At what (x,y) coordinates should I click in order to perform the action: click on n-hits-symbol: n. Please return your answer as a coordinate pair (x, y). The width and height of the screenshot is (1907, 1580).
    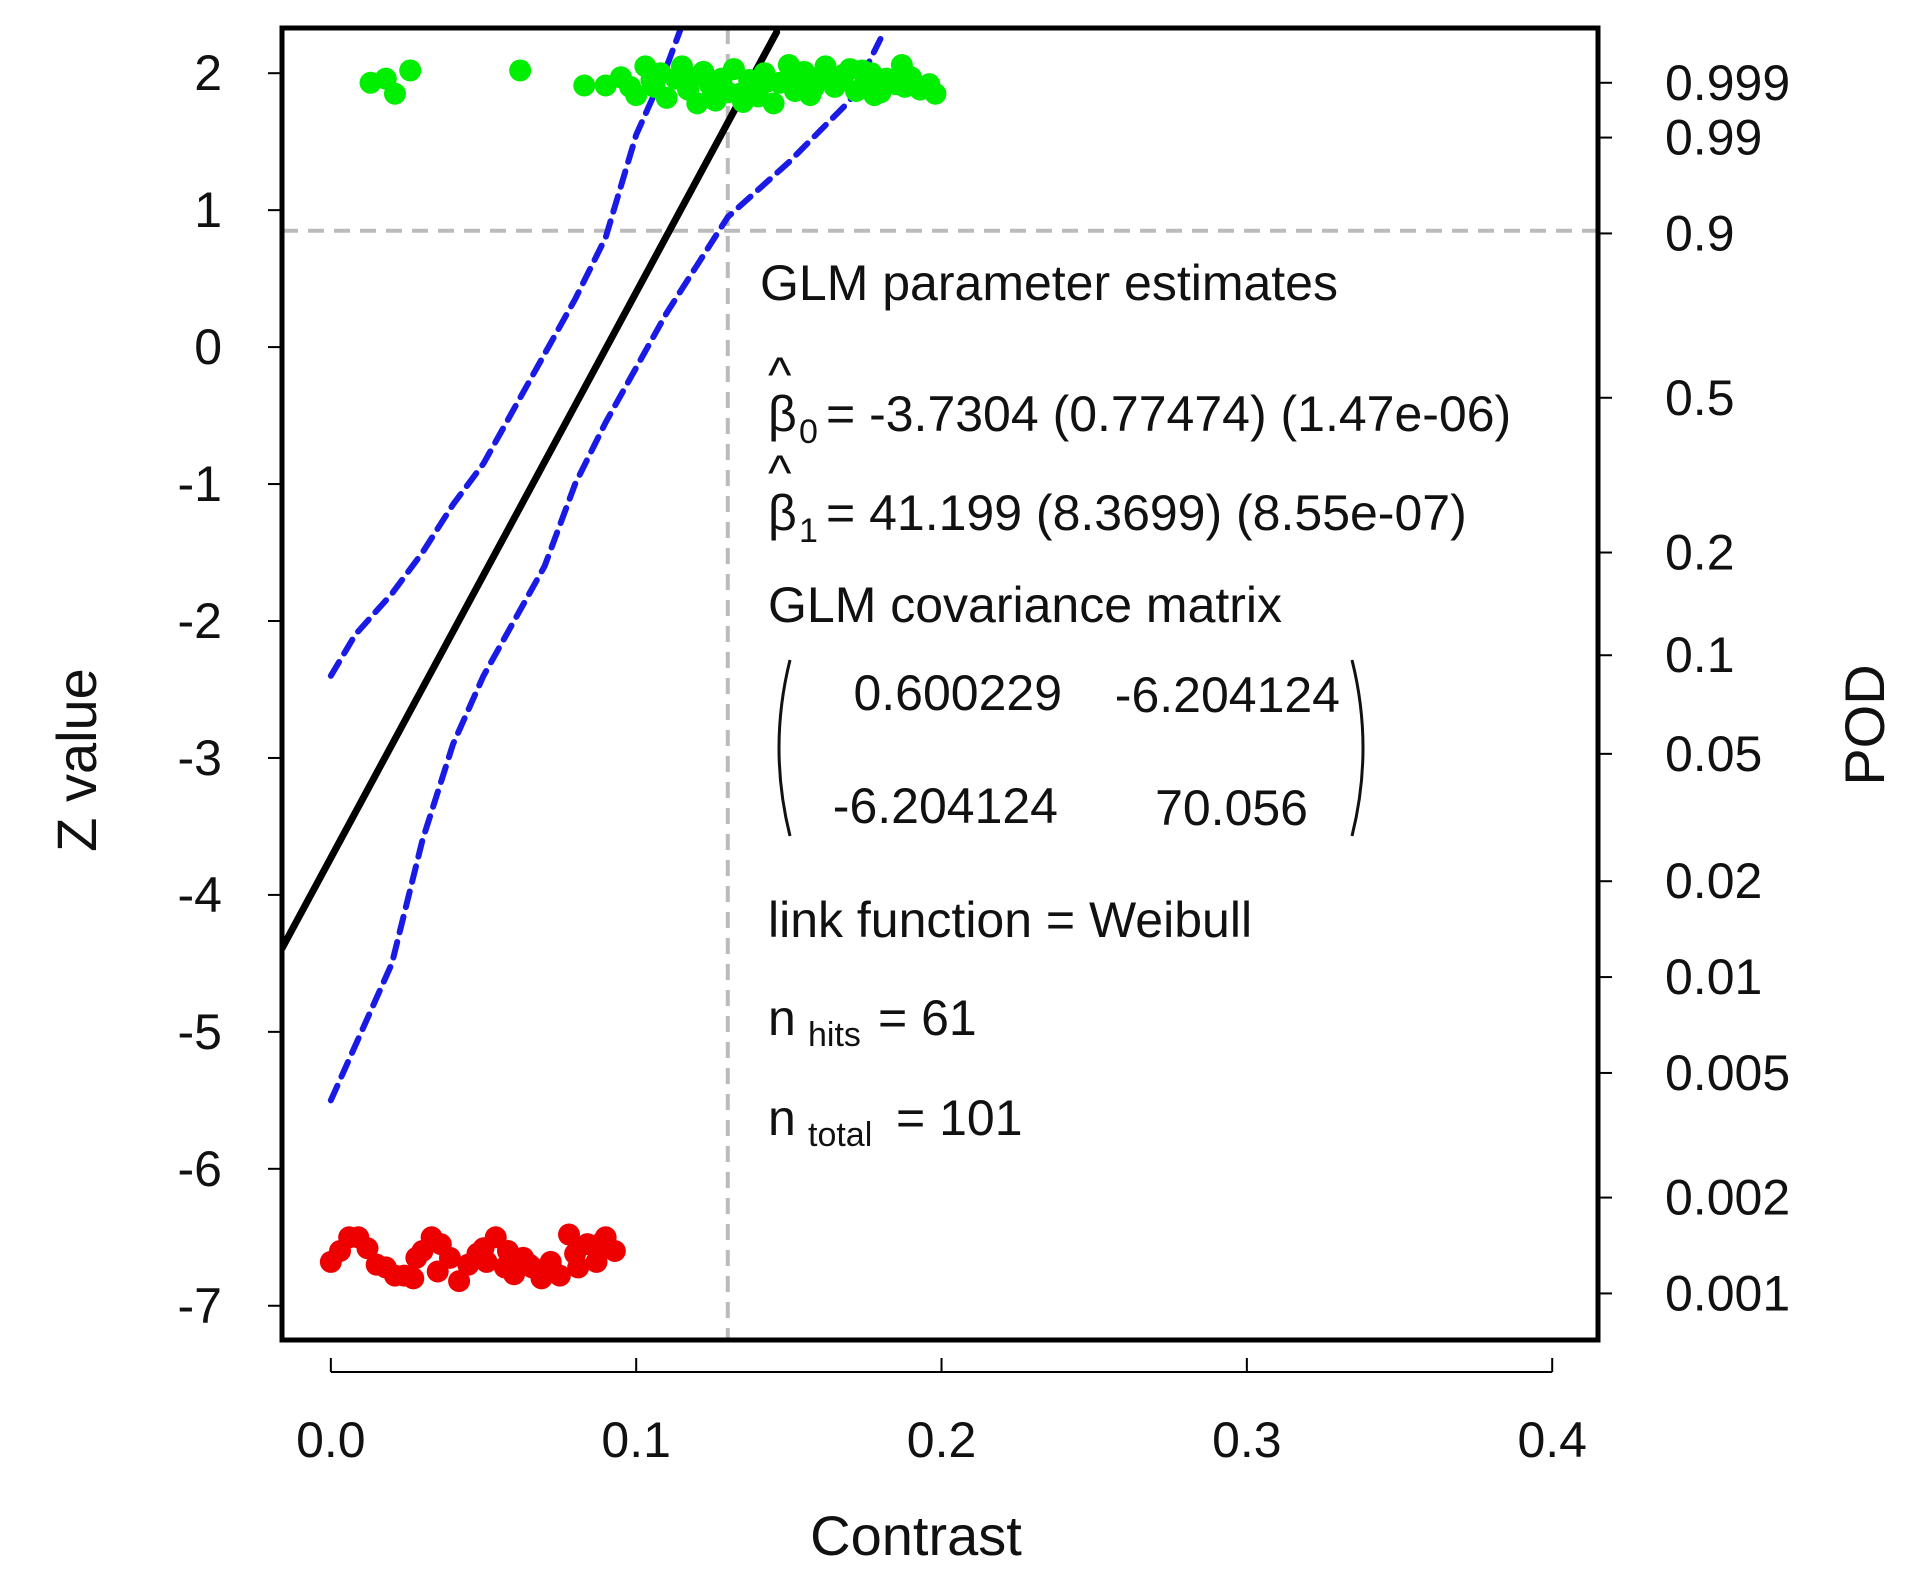
    Looking at the image, I should click on (782, 1018).